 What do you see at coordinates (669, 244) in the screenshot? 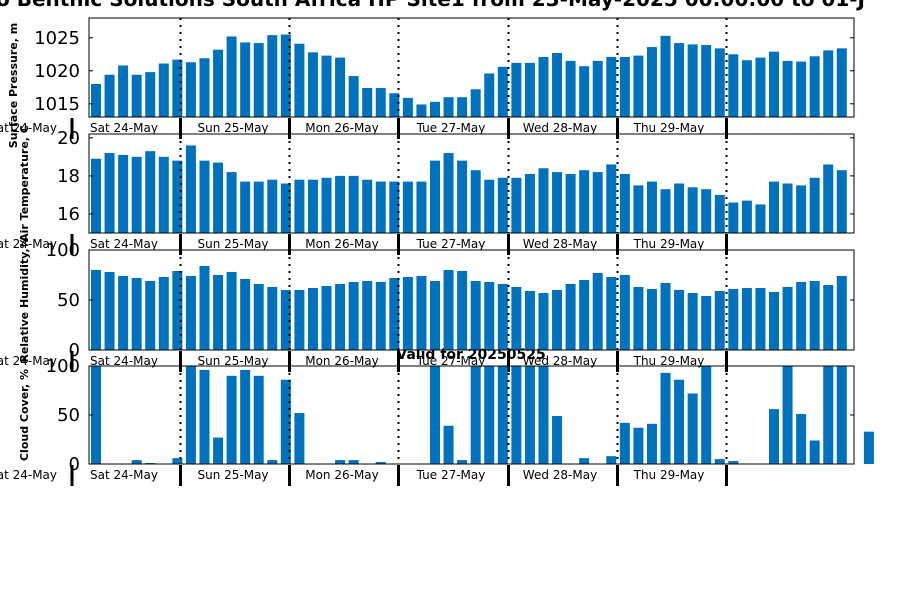
I see `day-label: Thu 29-May` at bounding box center [669, 244].